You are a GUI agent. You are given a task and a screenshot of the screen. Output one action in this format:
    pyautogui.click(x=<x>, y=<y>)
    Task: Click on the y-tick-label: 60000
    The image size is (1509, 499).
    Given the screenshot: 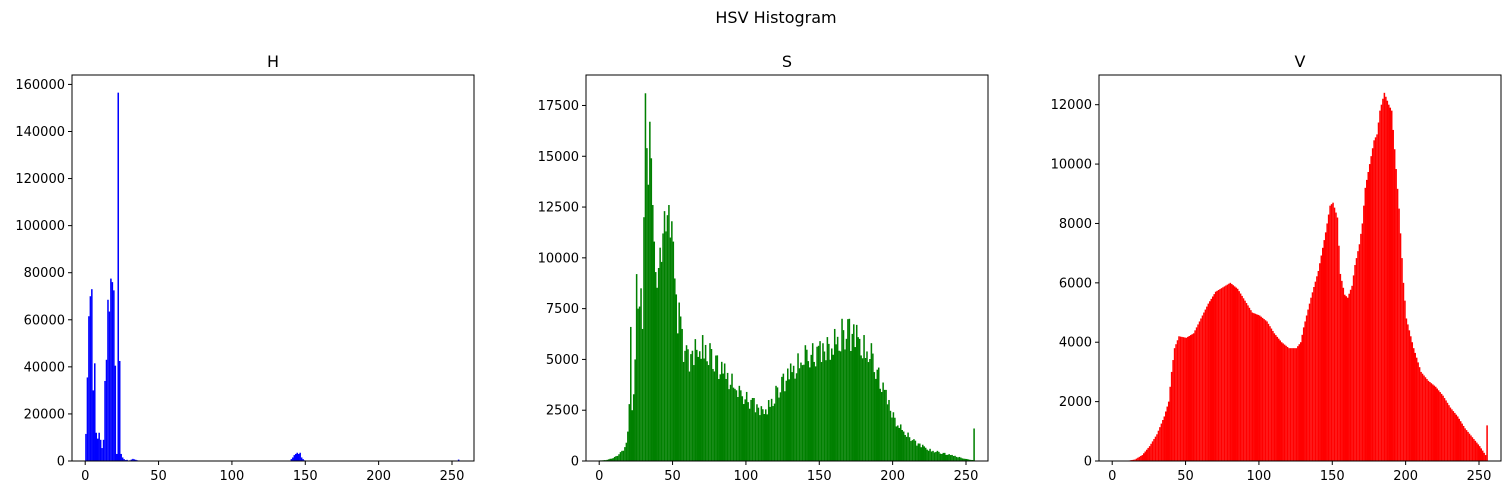 What is the action you would take?
    pyautogui.click(x=44, y=320)
    